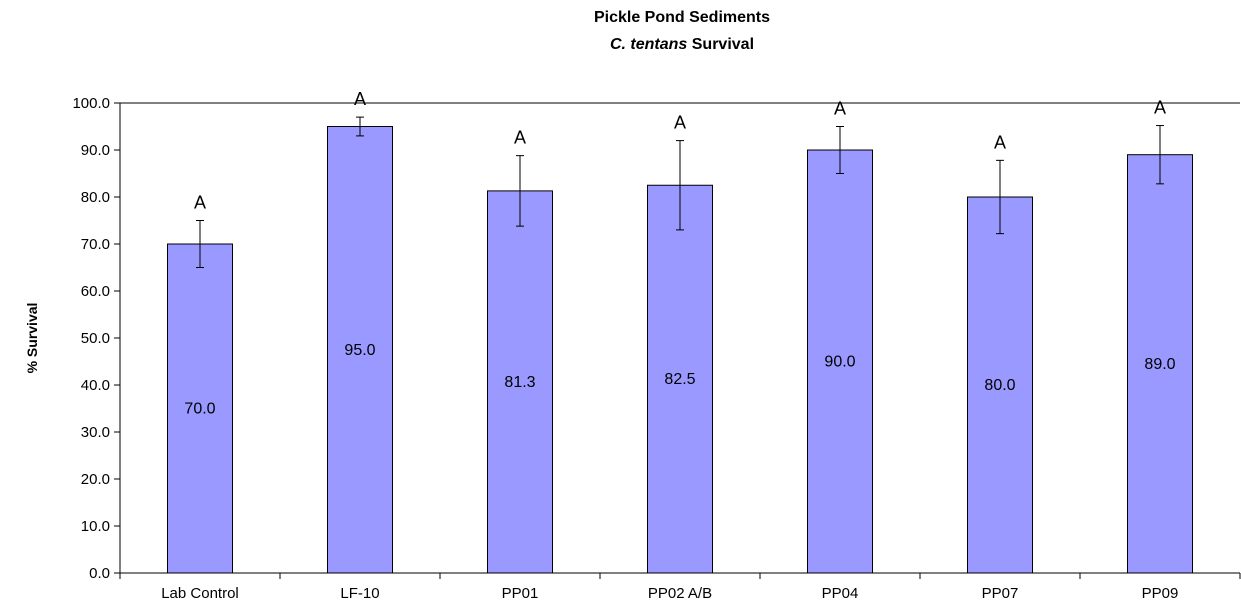 This screenshot has width=1241, height=608. Describe the element at coordinates (95, 385) in the screenshot. I see `y-tick-label: 40.0` at that location.